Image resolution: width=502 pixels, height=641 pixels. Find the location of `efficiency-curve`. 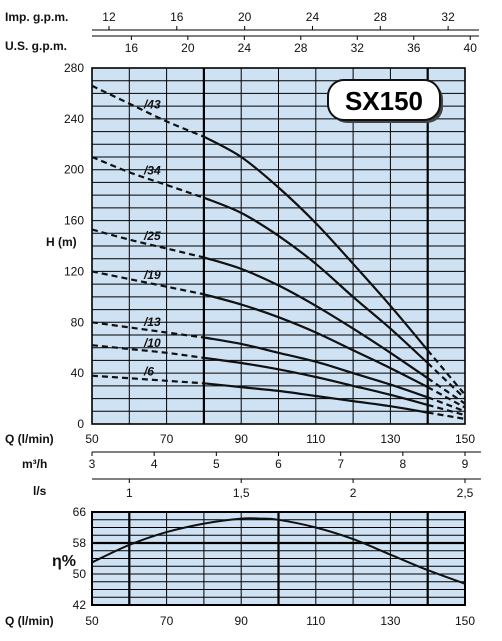

efficiency-curve is located at coordinates (278, 551).